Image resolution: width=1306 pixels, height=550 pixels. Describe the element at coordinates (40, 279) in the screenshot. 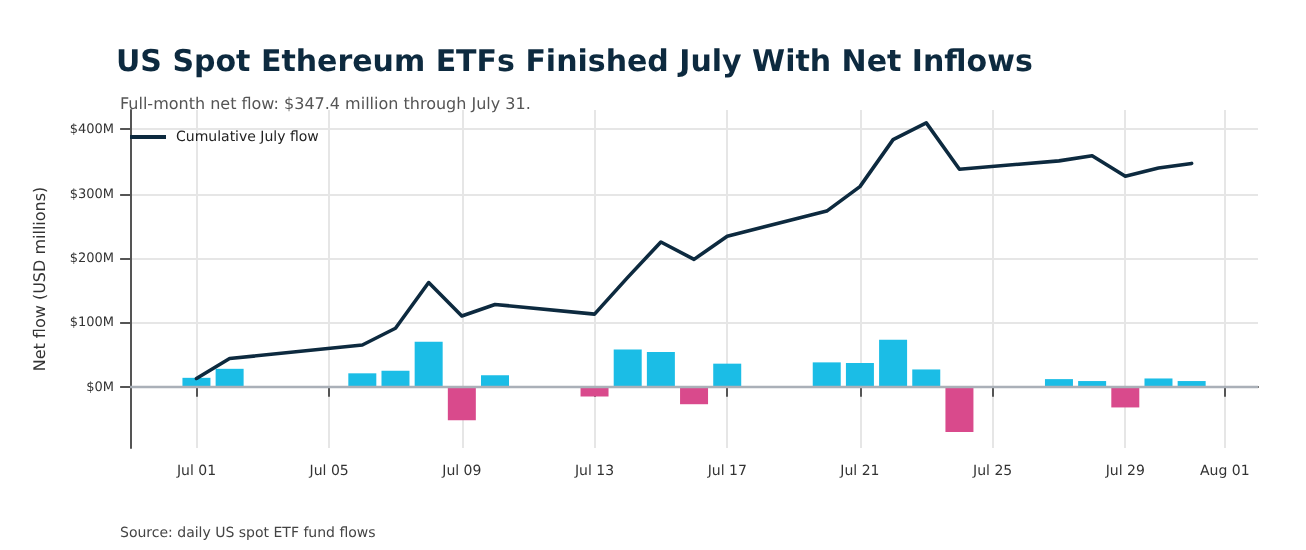

I see `y-axis-title: Net flow (USD millions)` at that location.